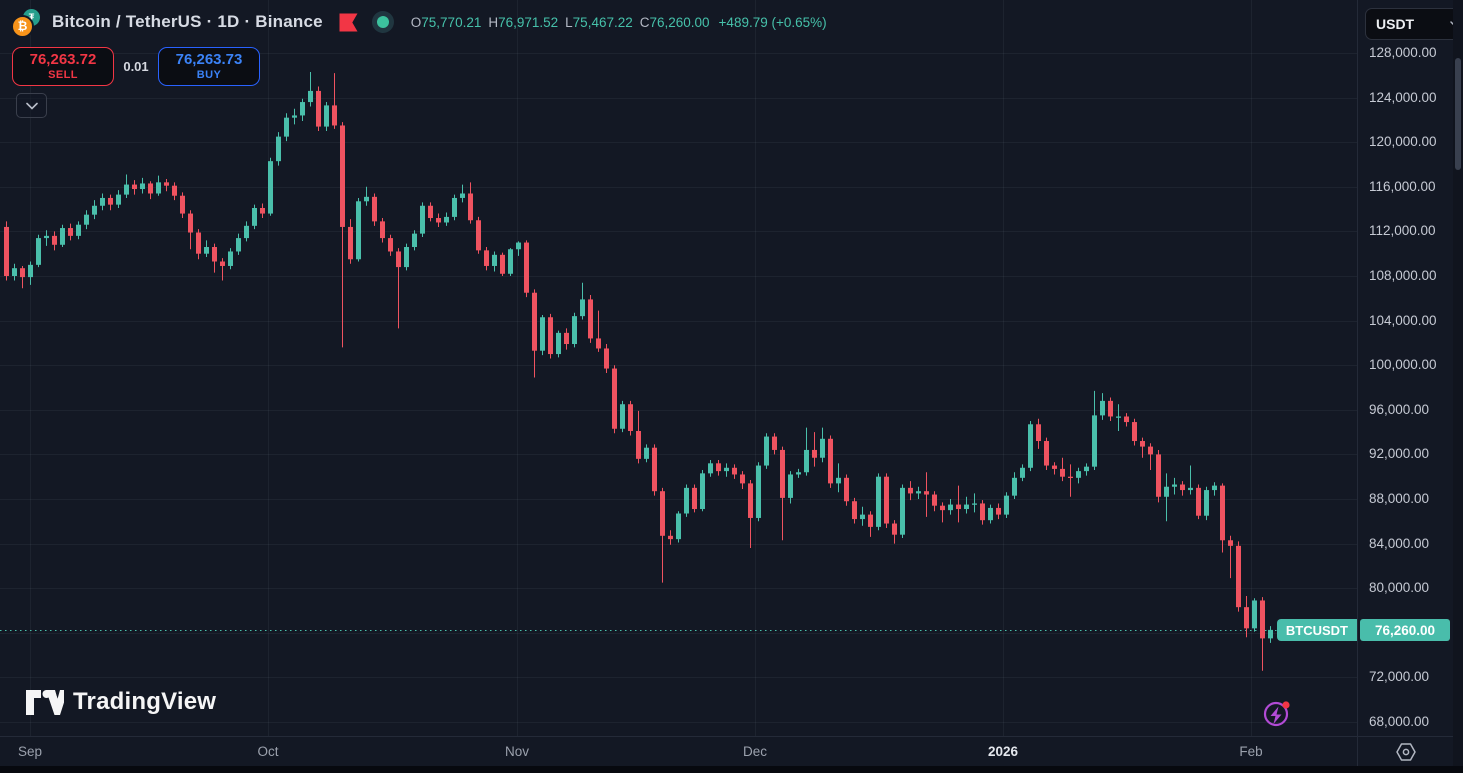 The width and height of the screenshot is (1463, 773). What do you see at coordinates (1403, 52) in the screenshot?
I see `price-scale-label: 128,000.00` at bounding box center [1403, 52].